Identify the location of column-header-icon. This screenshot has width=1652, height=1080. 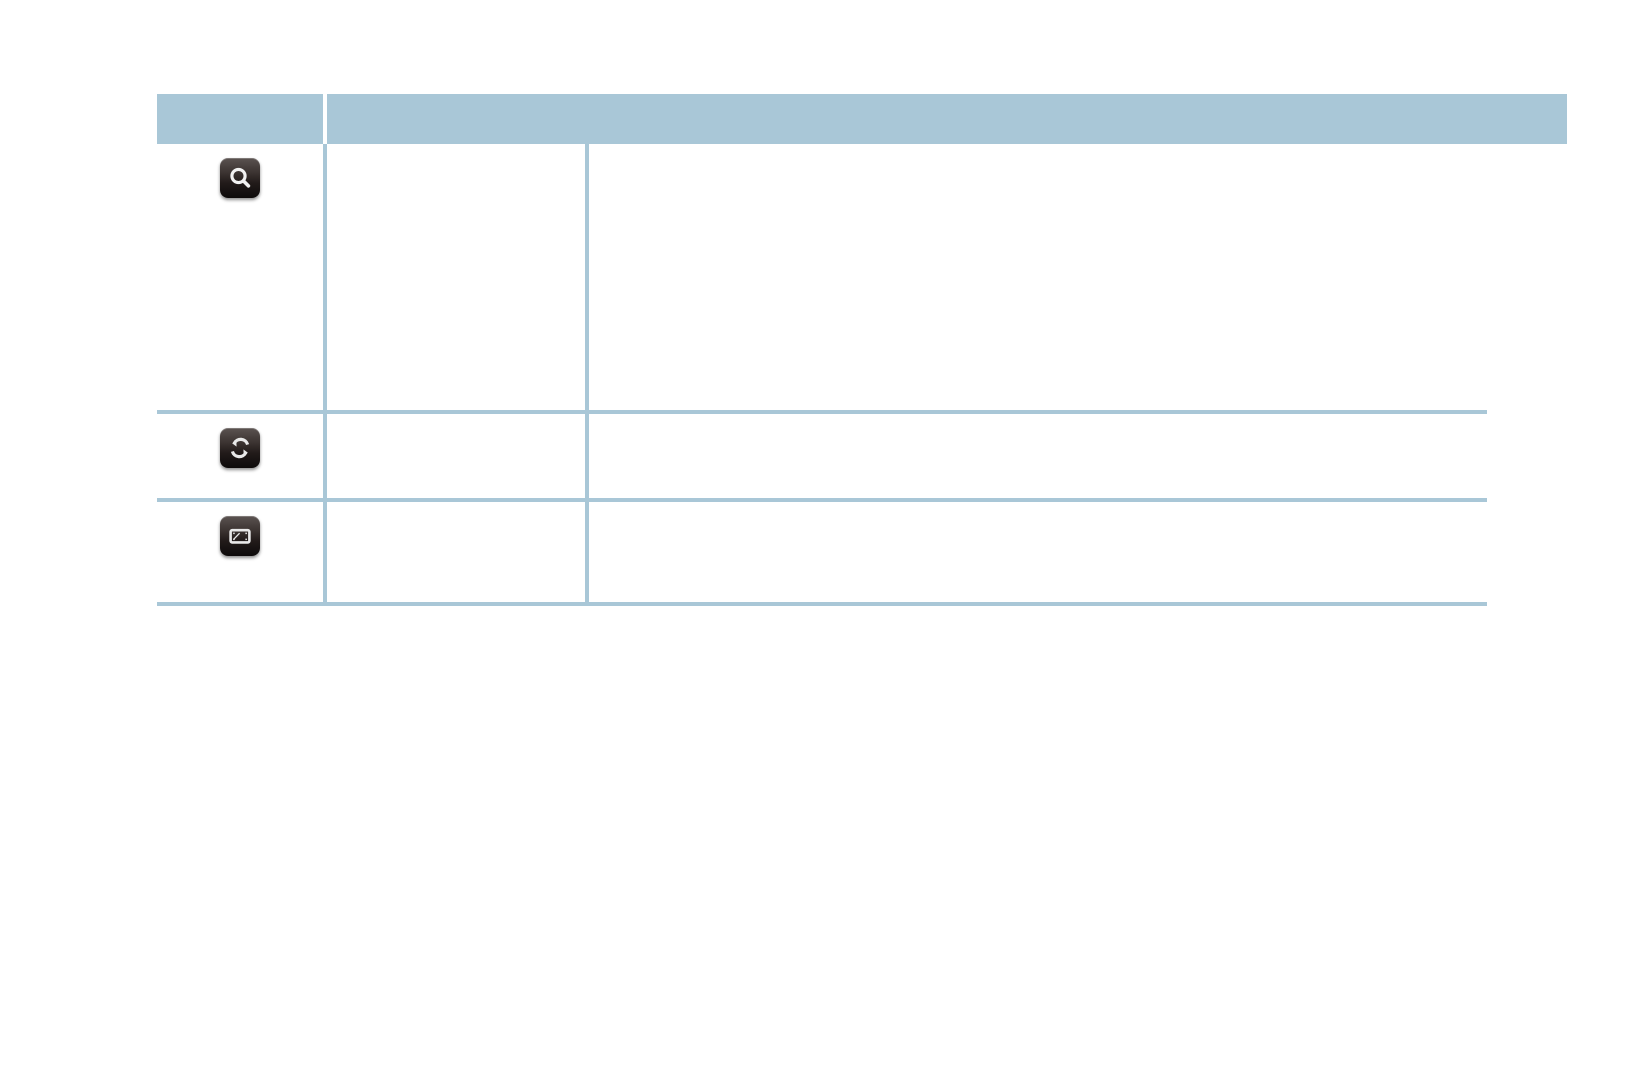
(240, 119).